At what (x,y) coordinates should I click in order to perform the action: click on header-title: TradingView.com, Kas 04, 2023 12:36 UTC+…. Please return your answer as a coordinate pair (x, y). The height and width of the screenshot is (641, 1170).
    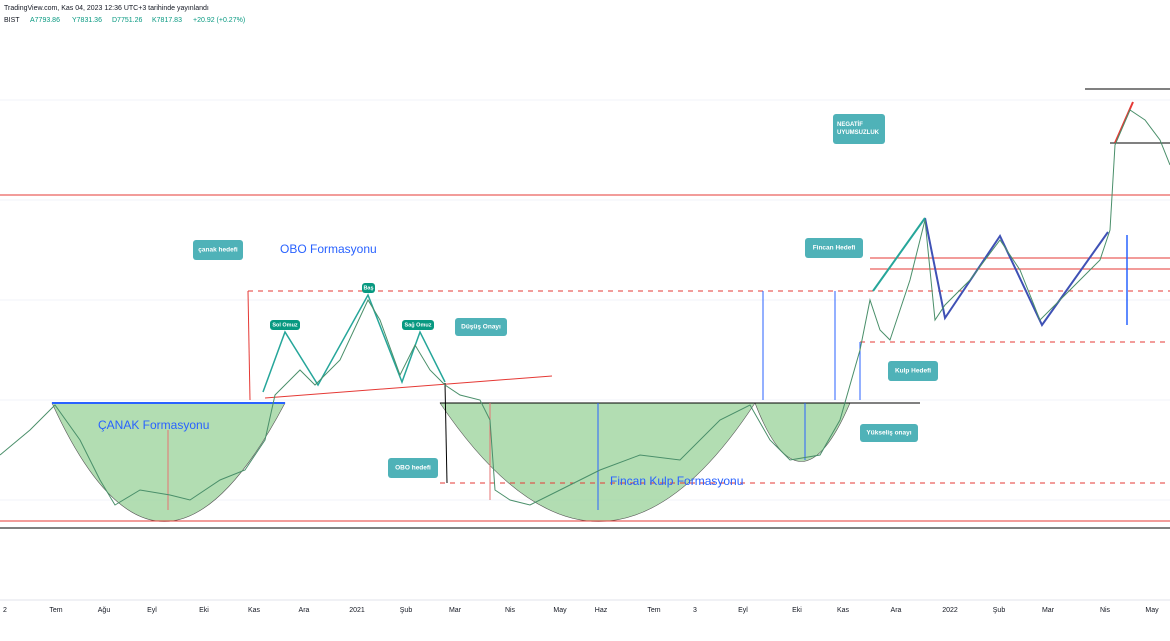
    Looking at the image, I should click on (106, 8).